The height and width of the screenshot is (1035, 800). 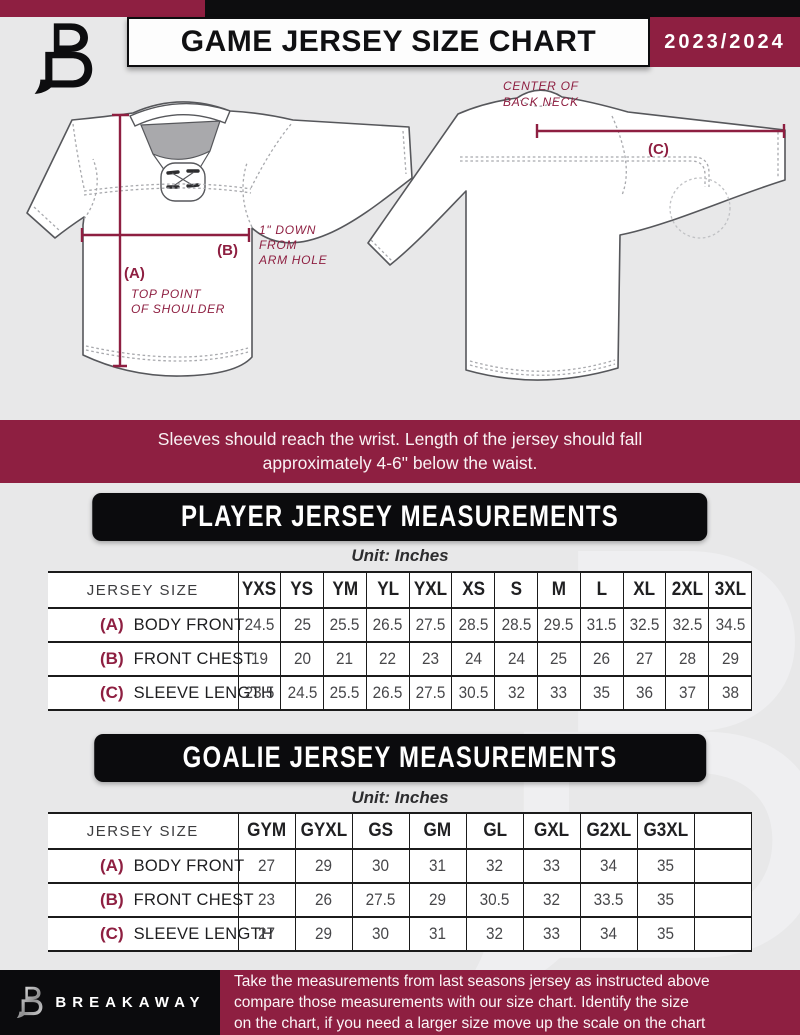 What do you see at coordinates (541, 102) in the screenshot?
I see `label-c-caption-2: BACK NECK` at bounding box center [541, 102].